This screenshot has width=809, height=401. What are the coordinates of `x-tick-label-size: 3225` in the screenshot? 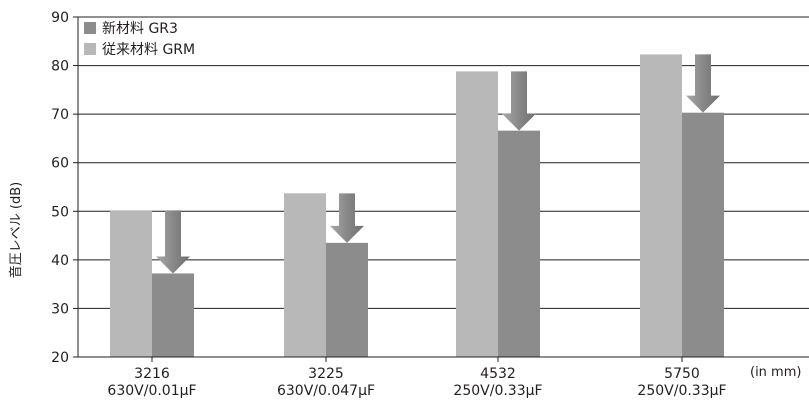 It's located at (326, 374).